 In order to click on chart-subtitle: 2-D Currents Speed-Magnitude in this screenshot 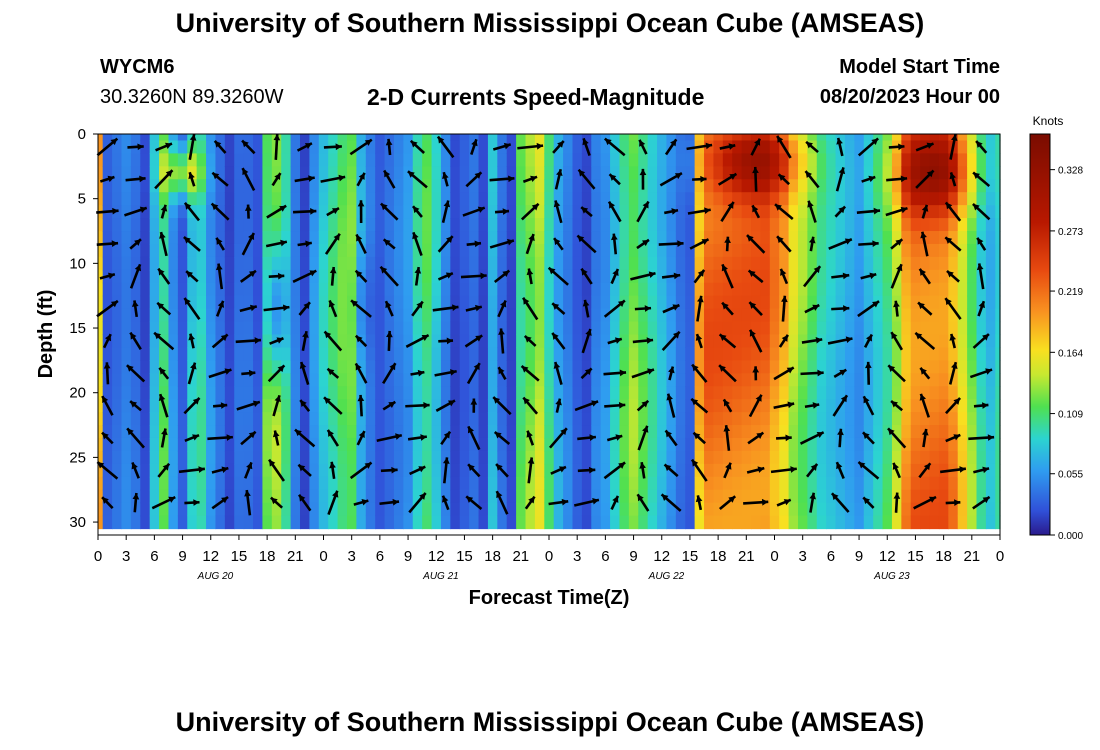, I will do `click(536, 97)`.